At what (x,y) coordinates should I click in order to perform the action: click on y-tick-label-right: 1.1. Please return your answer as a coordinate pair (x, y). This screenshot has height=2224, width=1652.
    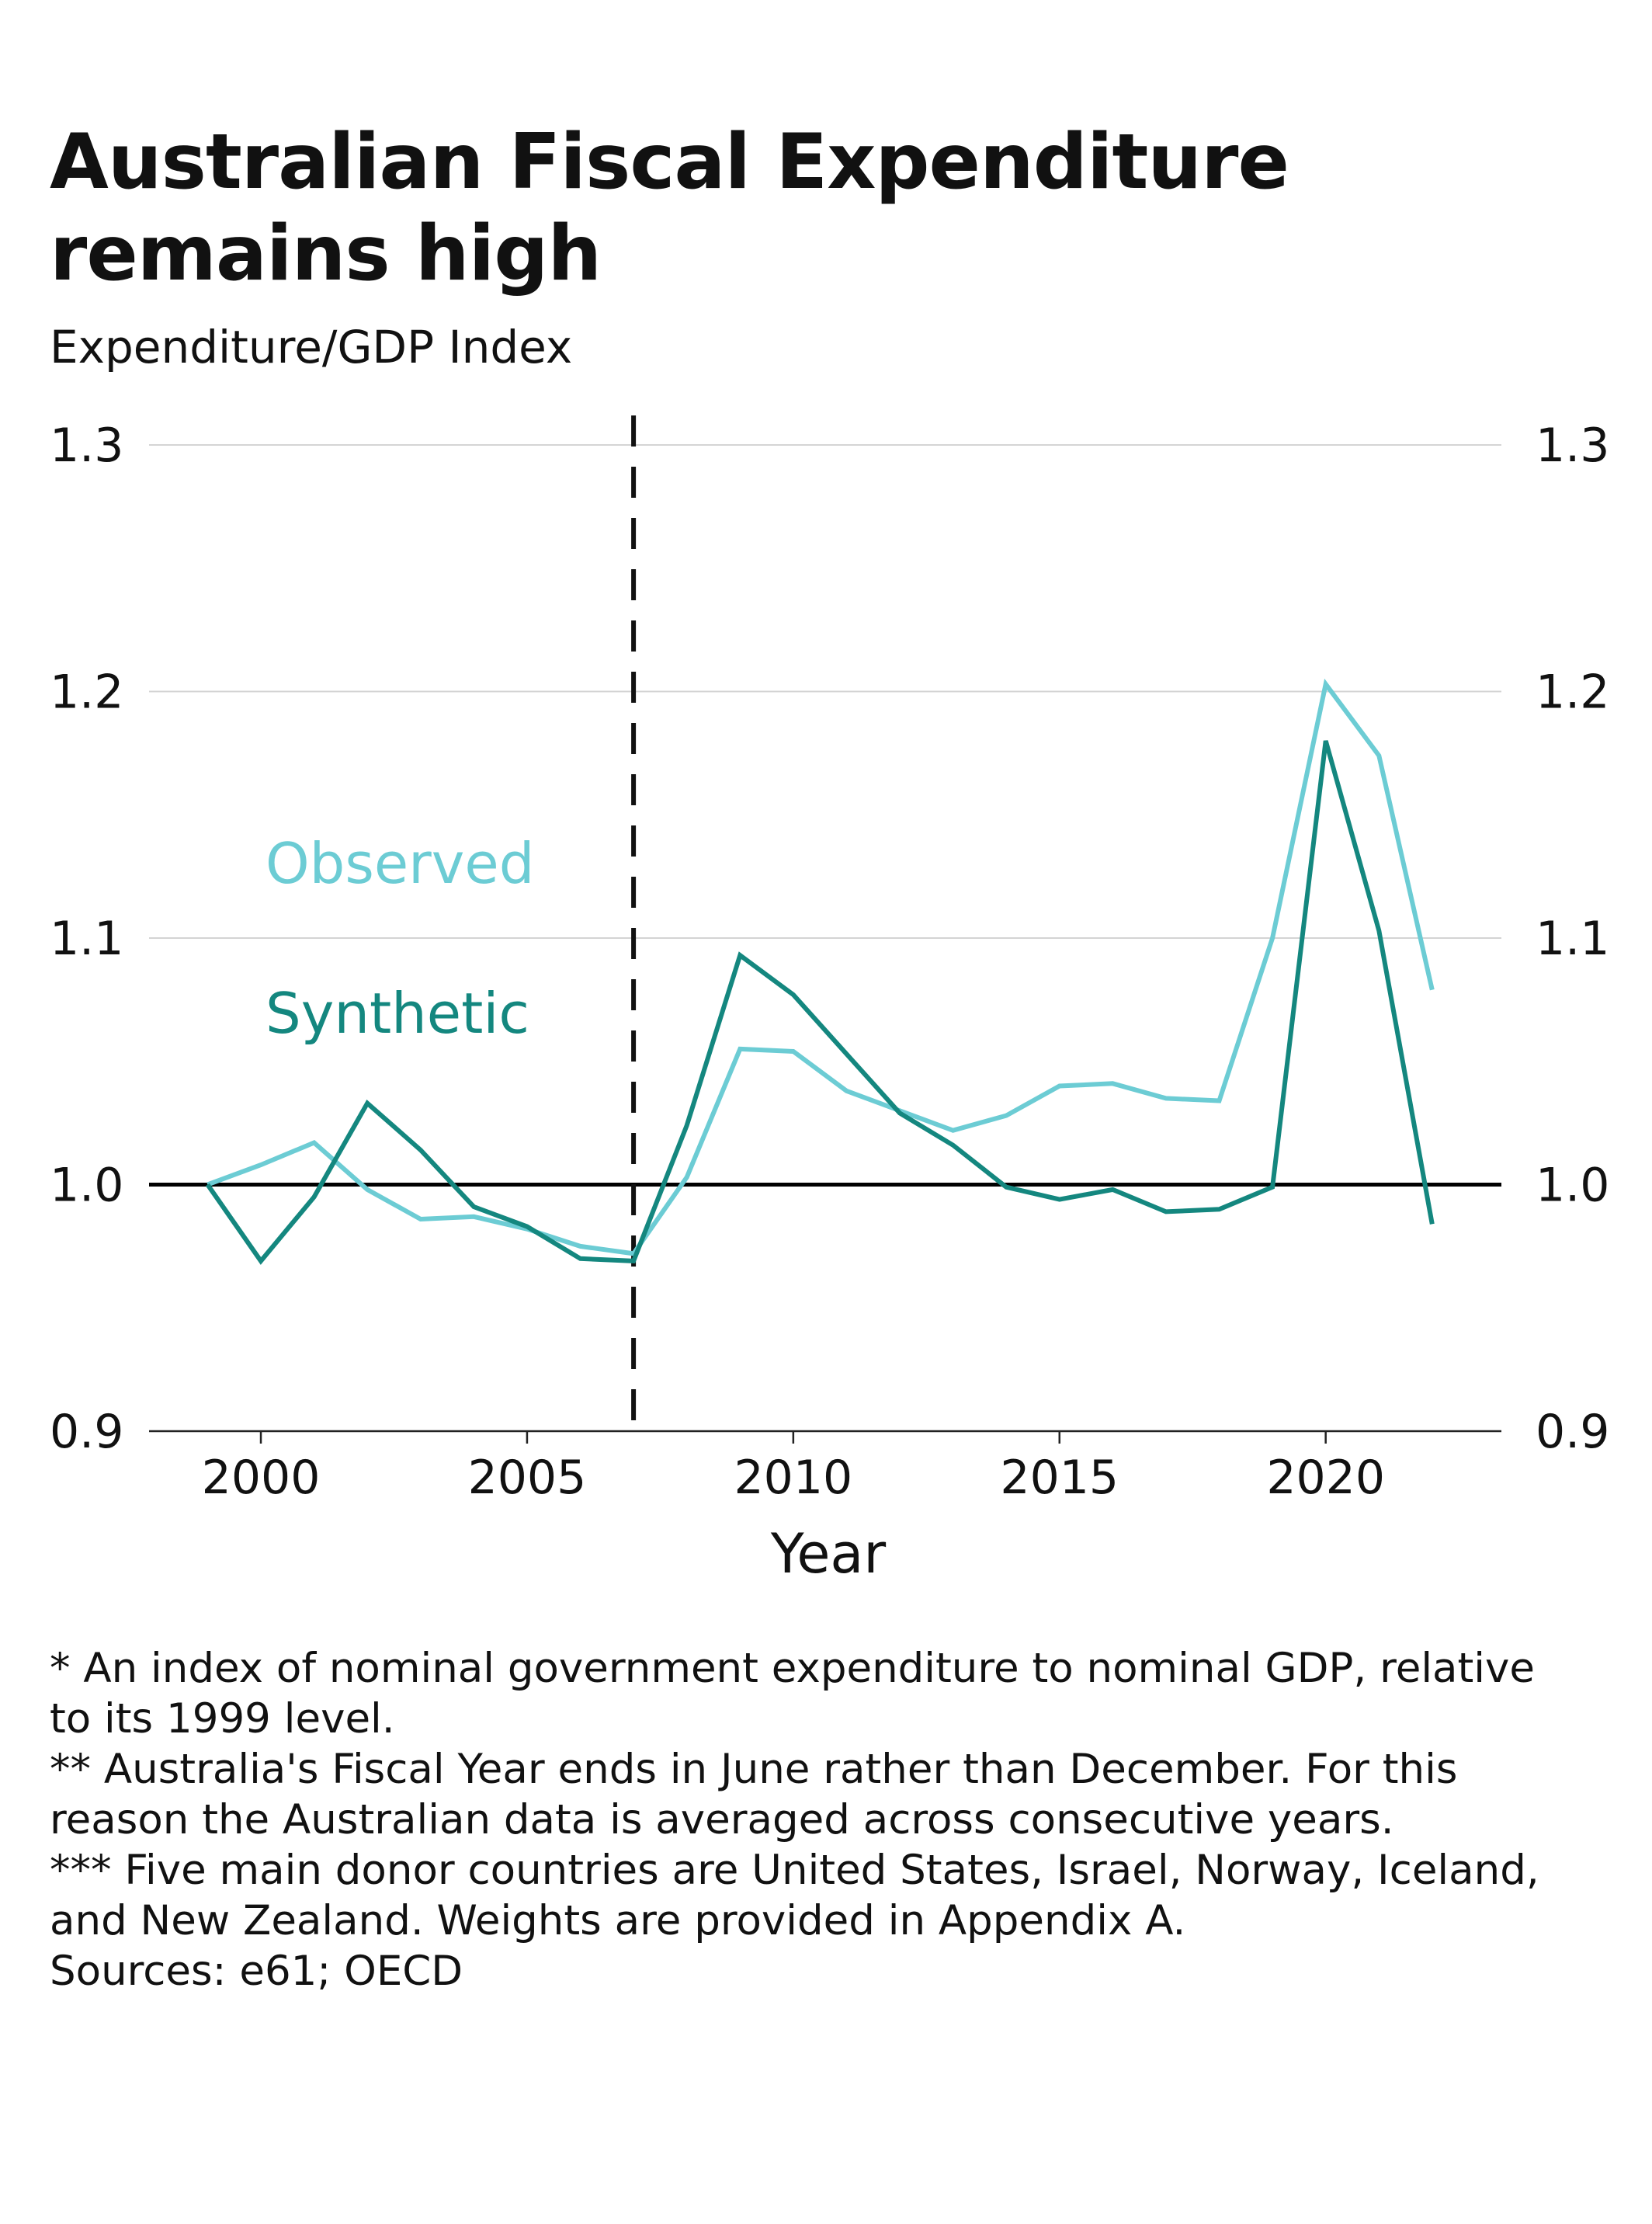
    Looking at the image, I should click on (1572, 939).